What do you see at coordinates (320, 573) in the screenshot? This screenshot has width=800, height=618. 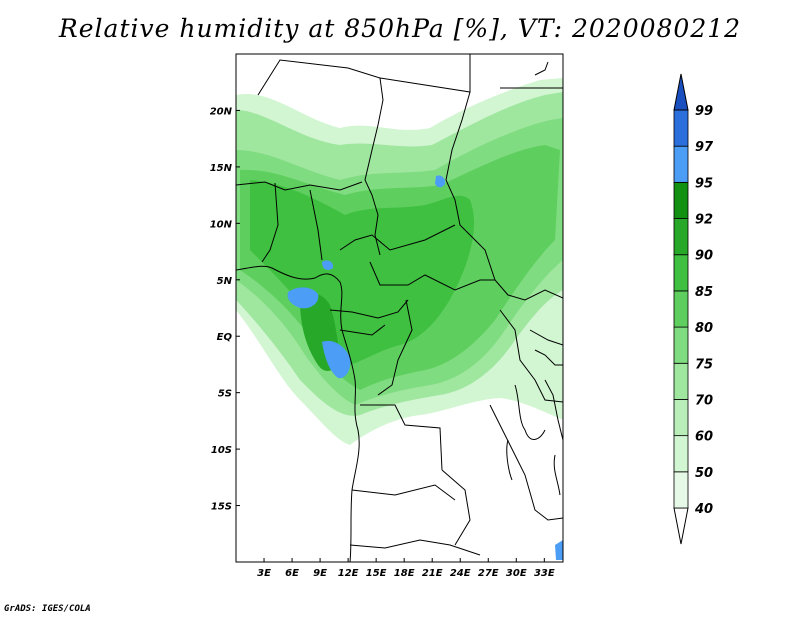 I see `lon-tick-label: 9E` at bounding box center [320, 573].